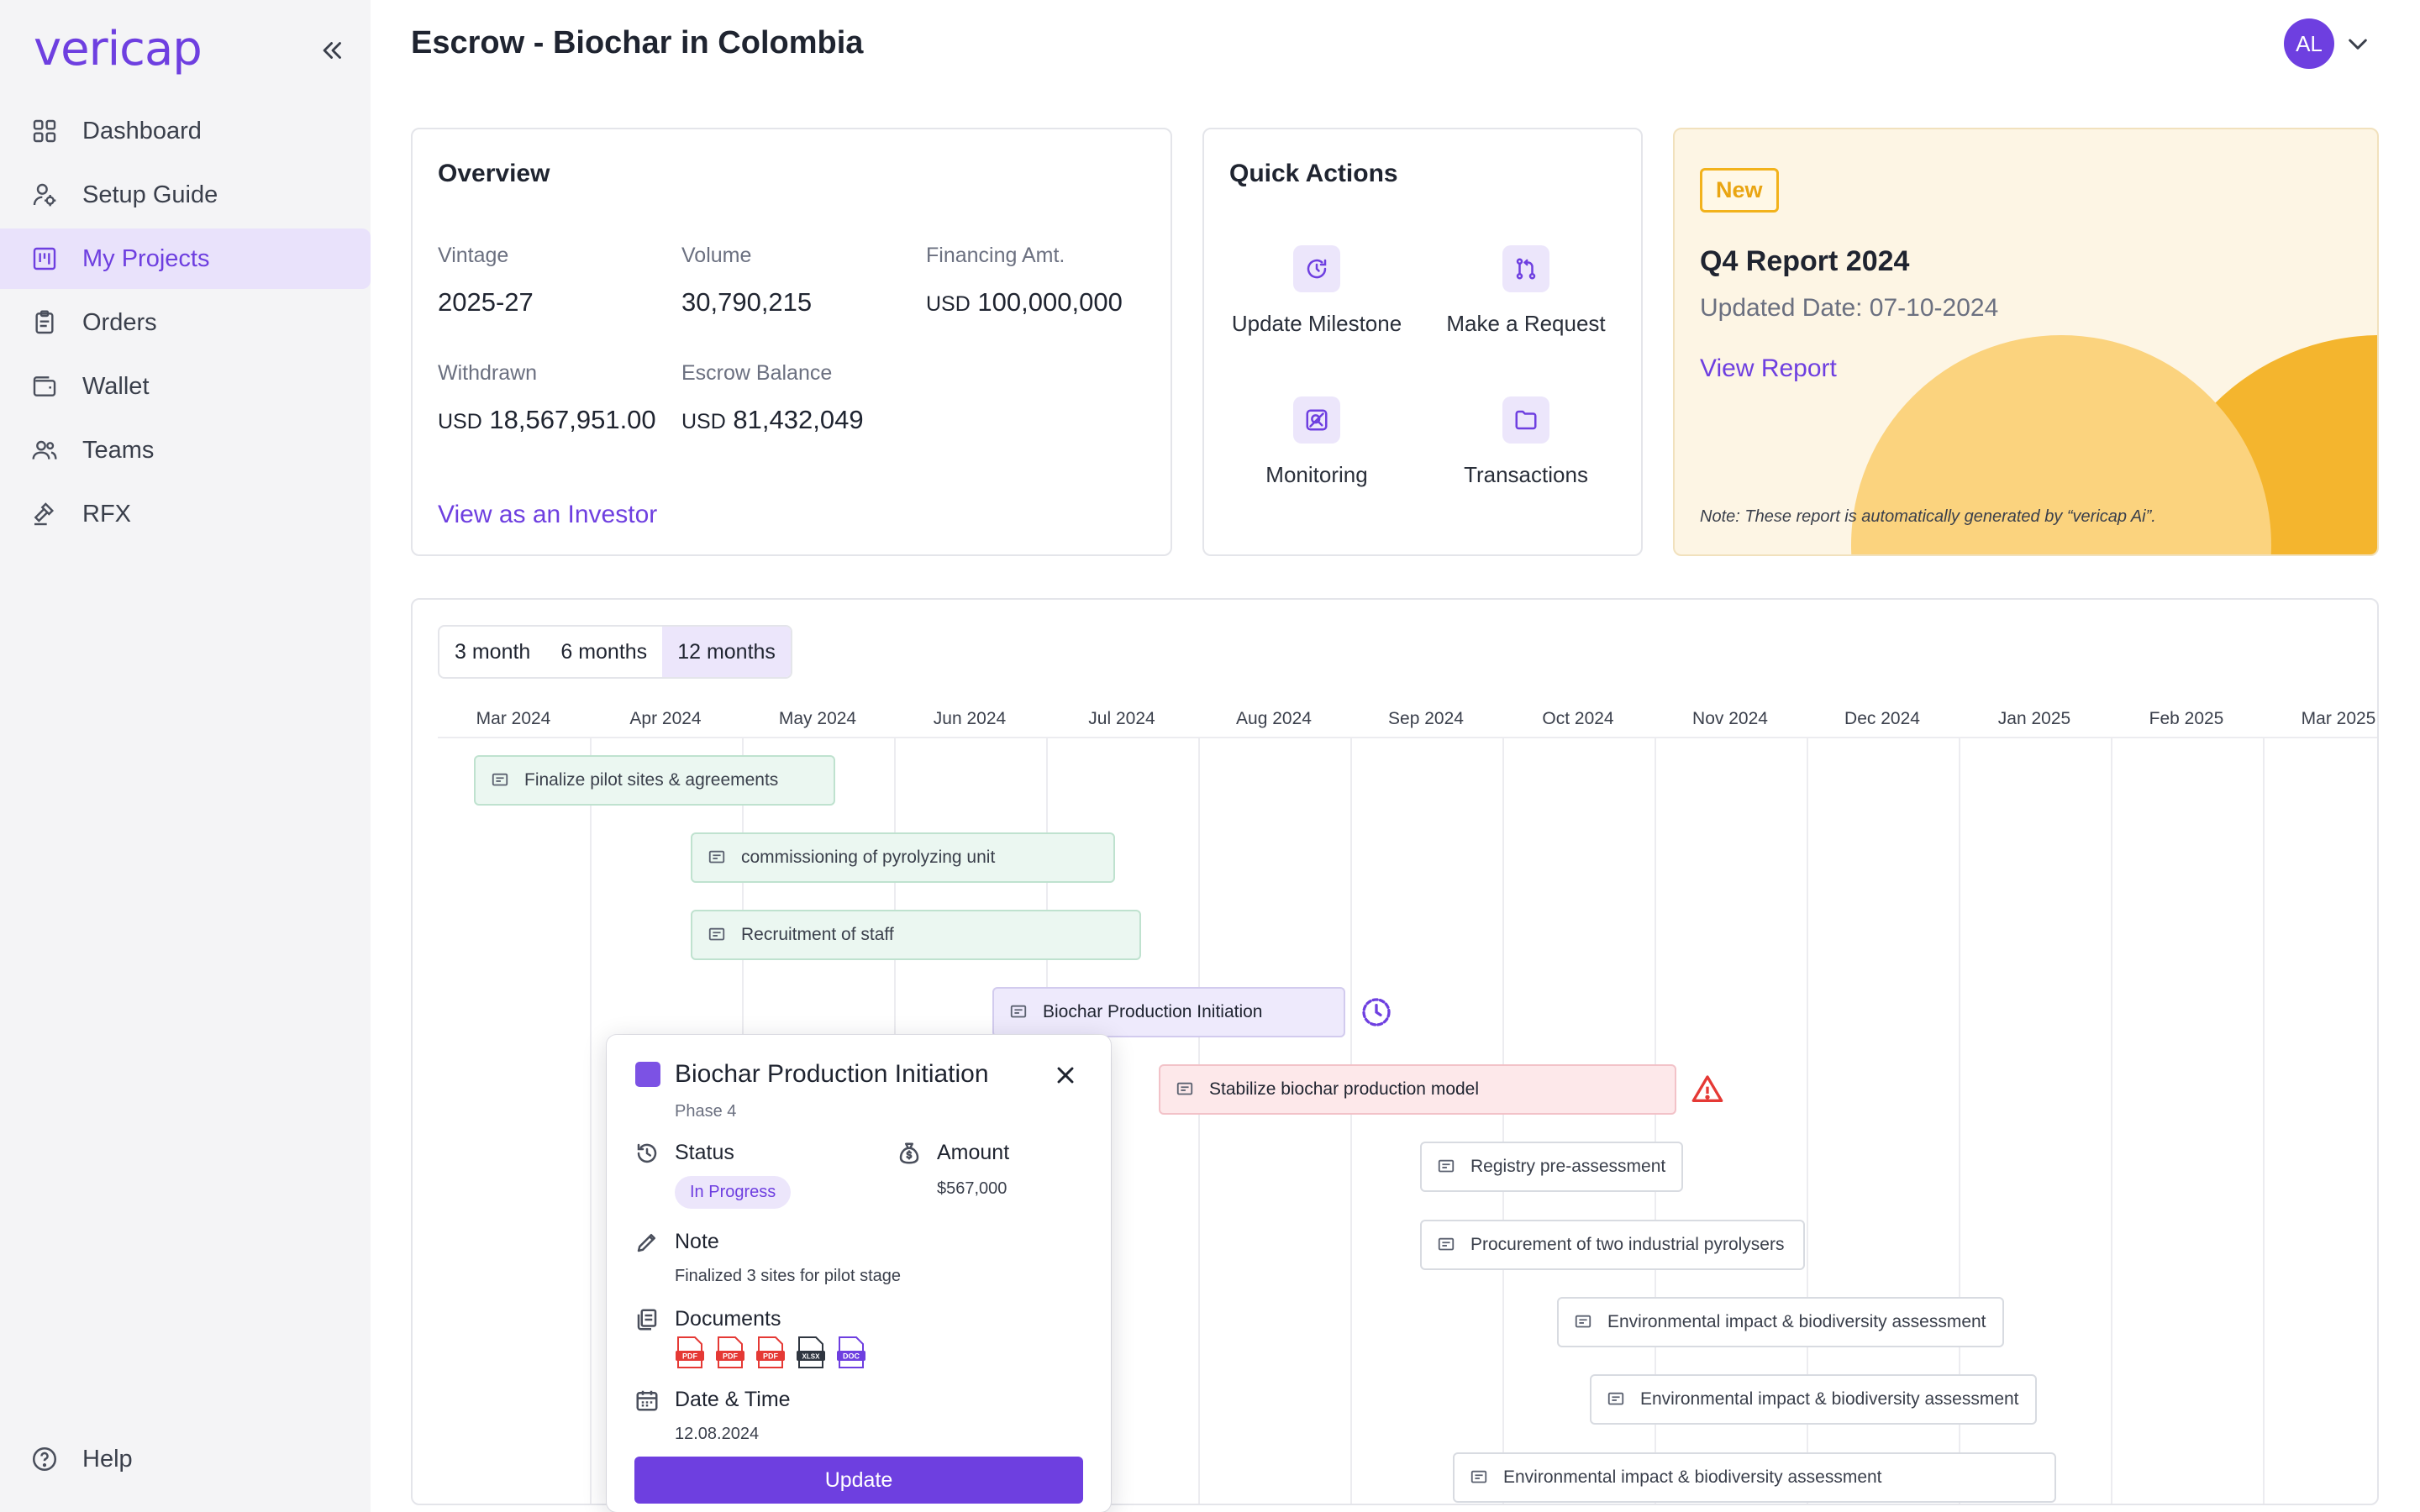  I want to click on escrow-amount: 81,432,049, so click(798, 419).